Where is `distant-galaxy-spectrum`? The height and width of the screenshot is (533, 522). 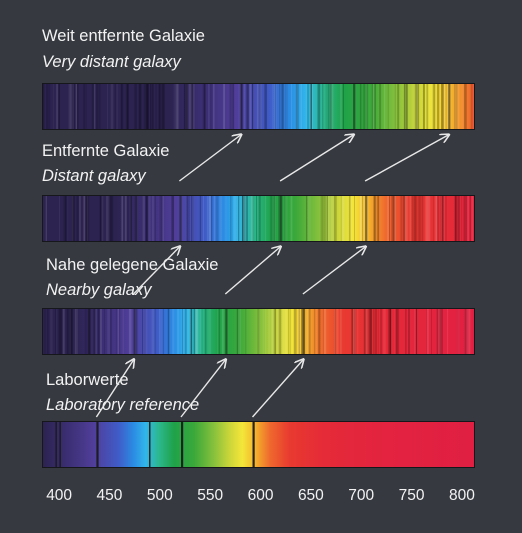
distant-galaxy-spectrum is located at coordinates (258, 218).